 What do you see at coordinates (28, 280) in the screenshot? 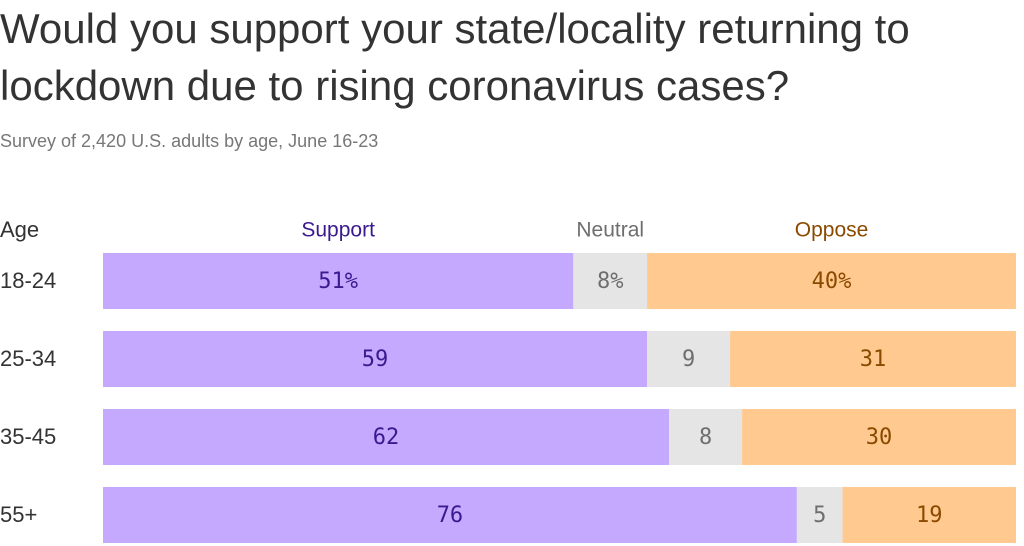
I see `category-label: 18-24` at bounding box center [28, 280].